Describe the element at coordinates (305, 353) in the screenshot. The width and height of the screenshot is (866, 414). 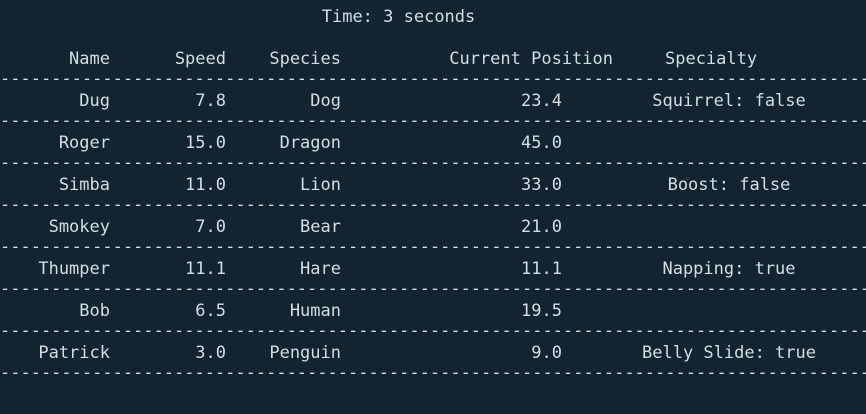
I see `cell-species: Penguin` at that location.